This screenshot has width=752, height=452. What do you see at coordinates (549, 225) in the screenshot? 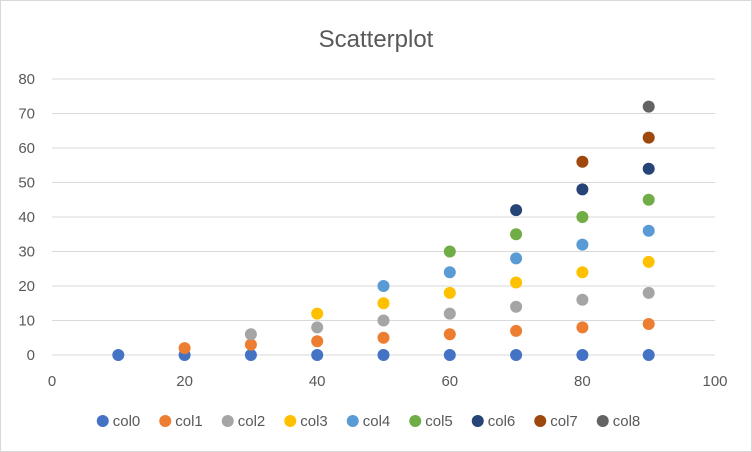
I see `series-col5` at bounding box center [549, 225].